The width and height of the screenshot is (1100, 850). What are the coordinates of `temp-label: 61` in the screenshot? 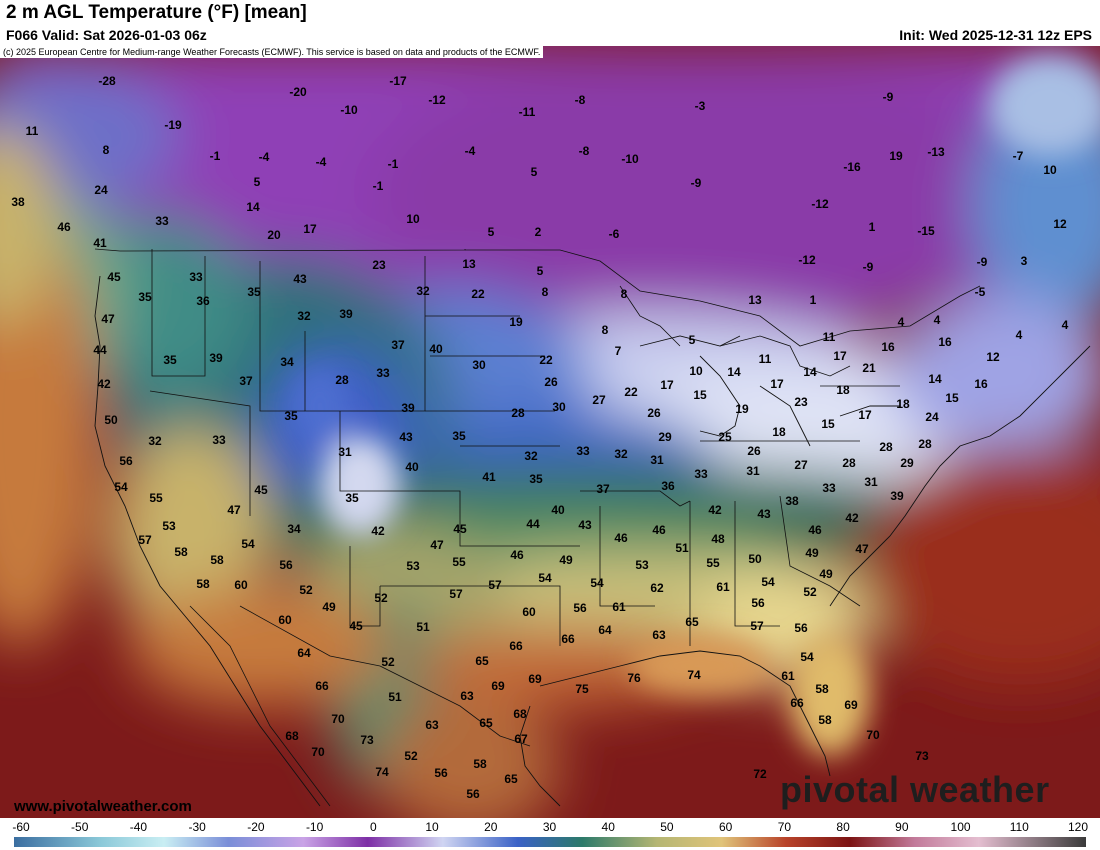 It's located at (788, 676).